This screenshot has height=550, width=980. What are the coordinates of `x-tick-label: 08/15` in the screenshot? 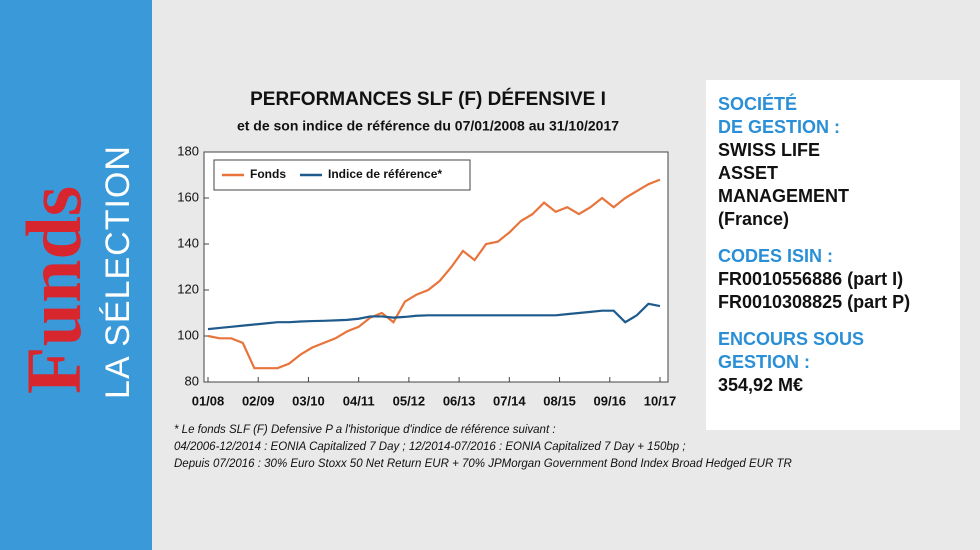 It's located at (559, 400).